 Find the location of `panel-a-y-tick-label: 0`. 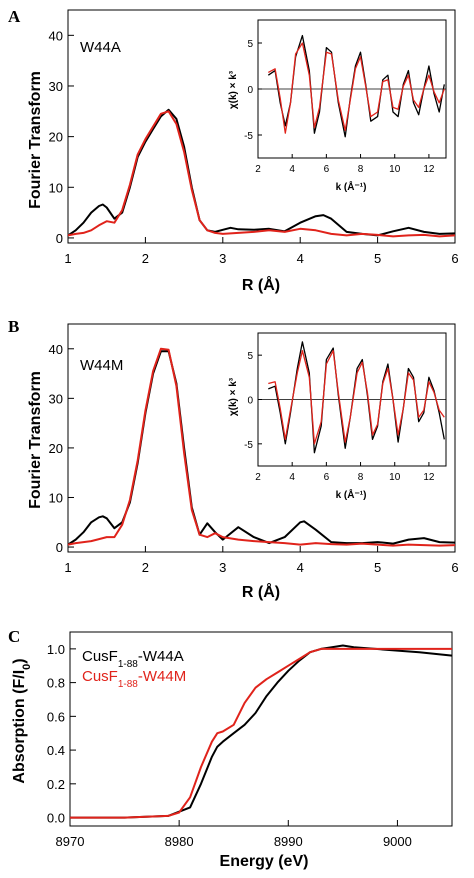

panel-a-y-tick-label: 0 is located at coordinates (59, 238).